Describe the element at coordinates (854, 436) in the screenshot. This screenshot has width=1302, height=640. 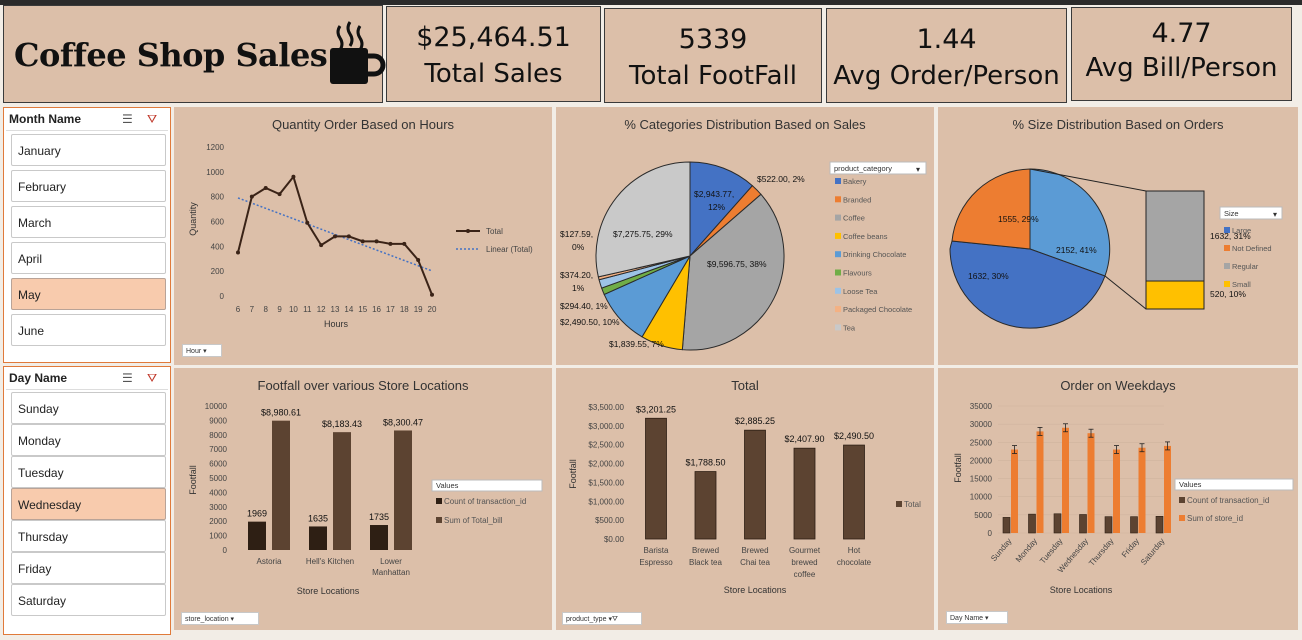
I see `data-label: $2,490.50` at that location.